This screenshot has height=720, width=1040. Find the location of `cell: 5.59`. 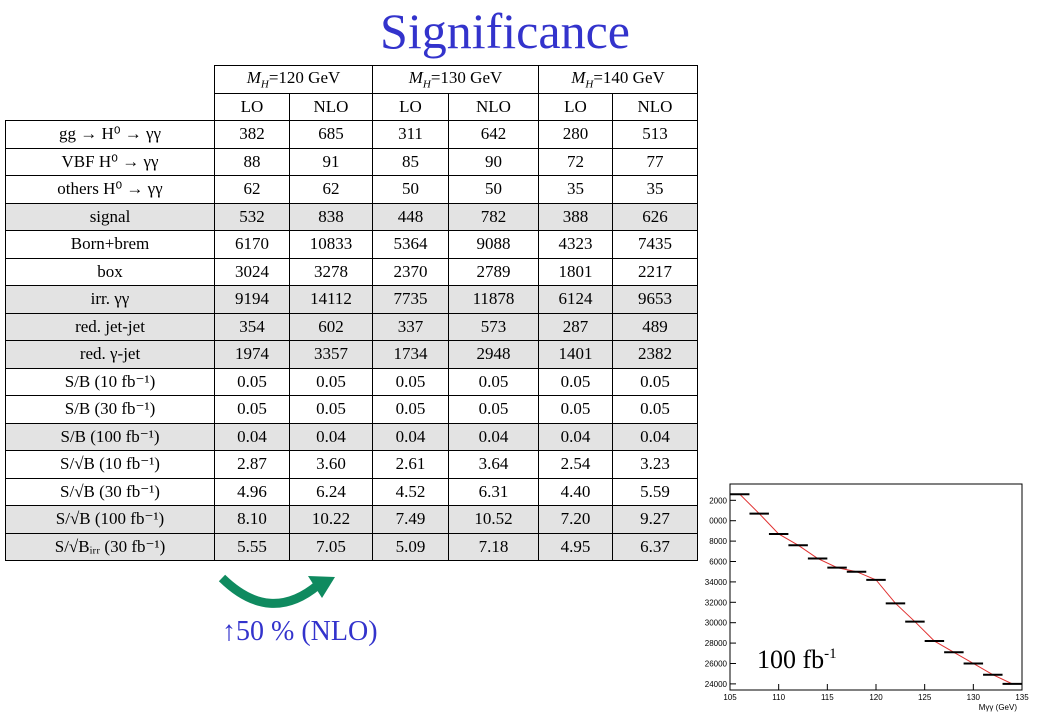

cell: 5.59 is located at coordinates (655, 491).